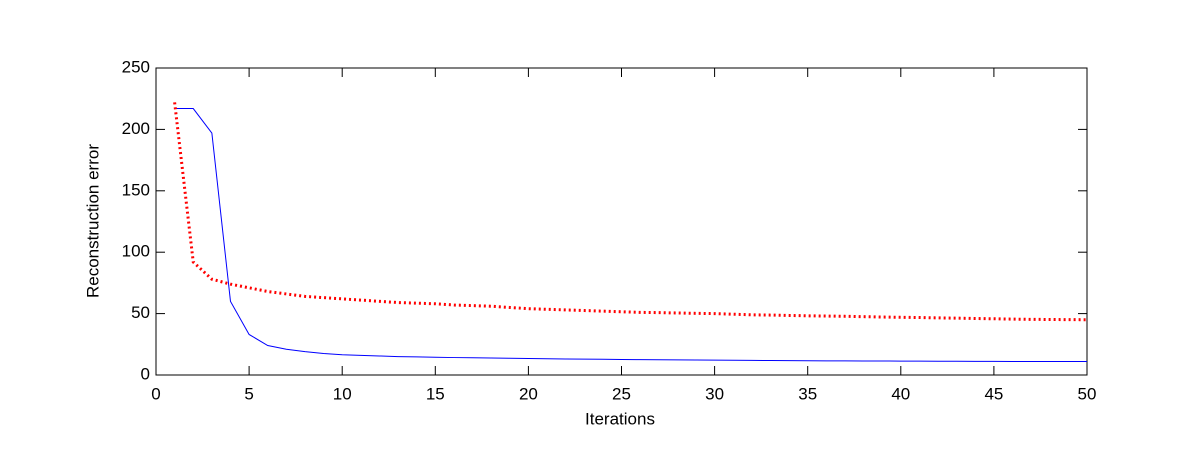 This screenshot has height=476, width=1201. I want to click on x-tick-label: 45, so click(993, 393).